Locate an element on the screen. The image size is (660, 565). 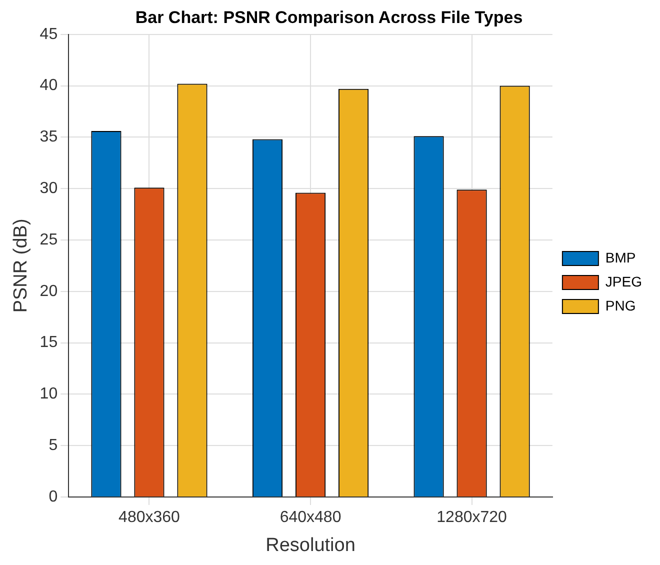
y-axis-title: PSNR (dB) is located at coordinates (21, 265).